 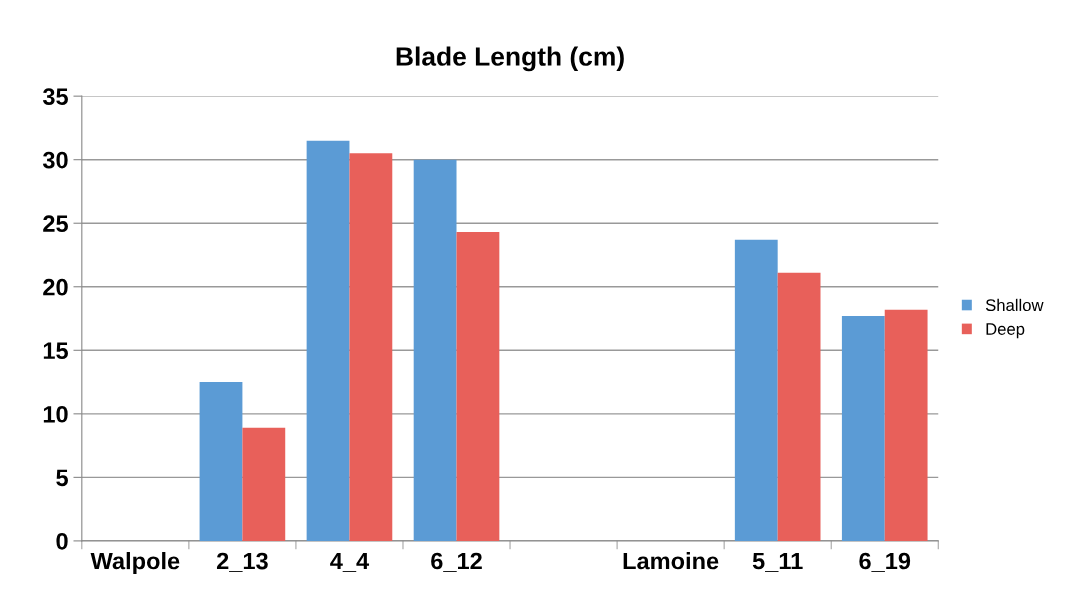 What do you see at coordinates (55, 414) in the screenshot?
I see `y-tick-label: 10` at bounding box center [55, 414].